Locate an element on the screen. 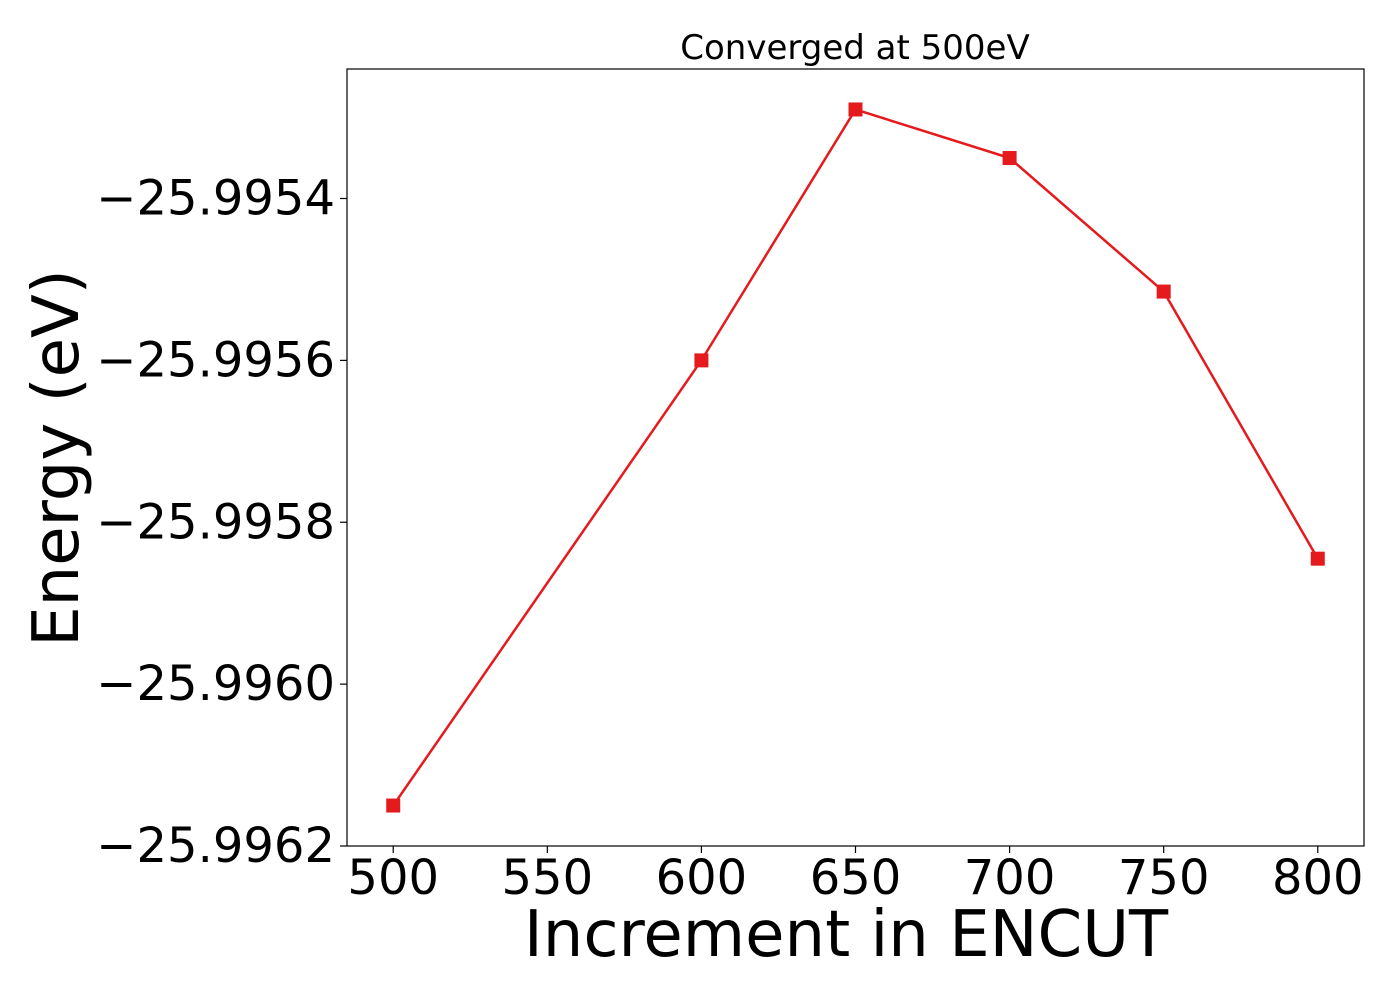 This screenshot has height=1000, width=1400. x-tick-label: 550 is located at coordinates (548, 878).